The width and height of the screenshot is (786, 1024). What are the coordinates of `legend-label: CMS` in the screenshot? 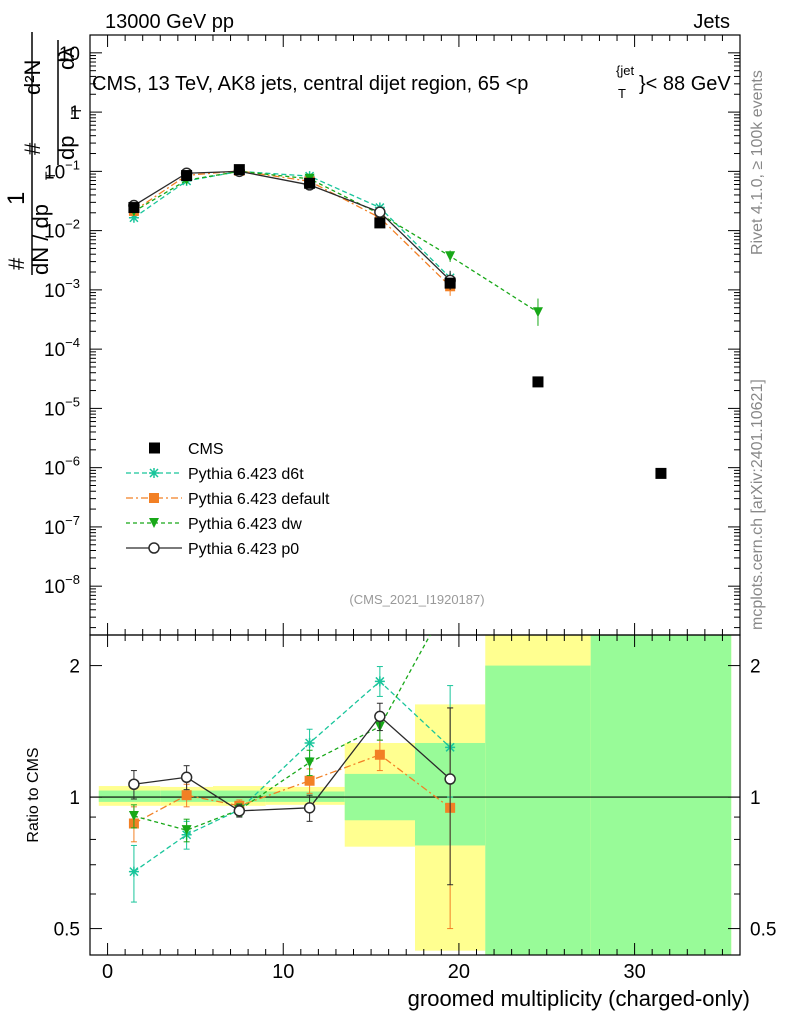 It's located at (206, 449).